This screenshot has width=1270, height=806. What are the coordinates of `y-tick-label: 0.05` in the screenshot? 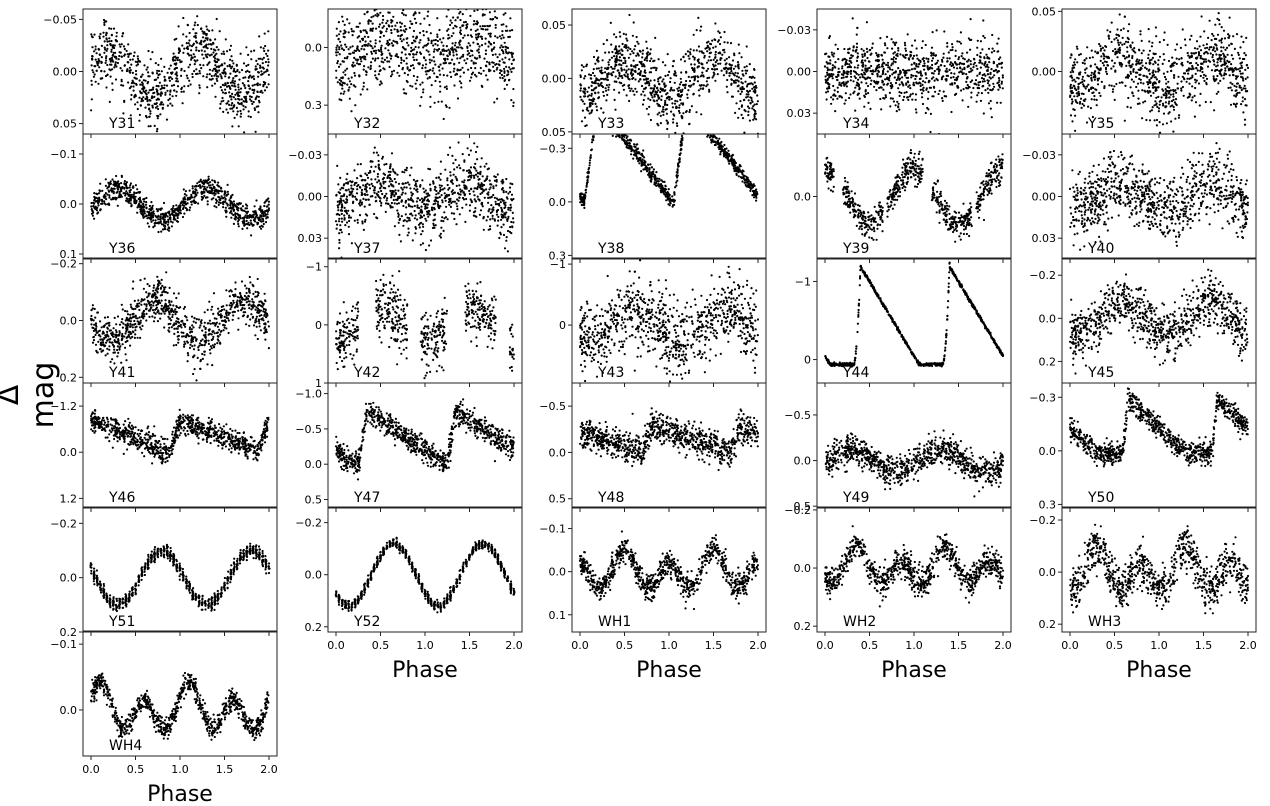 It's located at (1044, 11).